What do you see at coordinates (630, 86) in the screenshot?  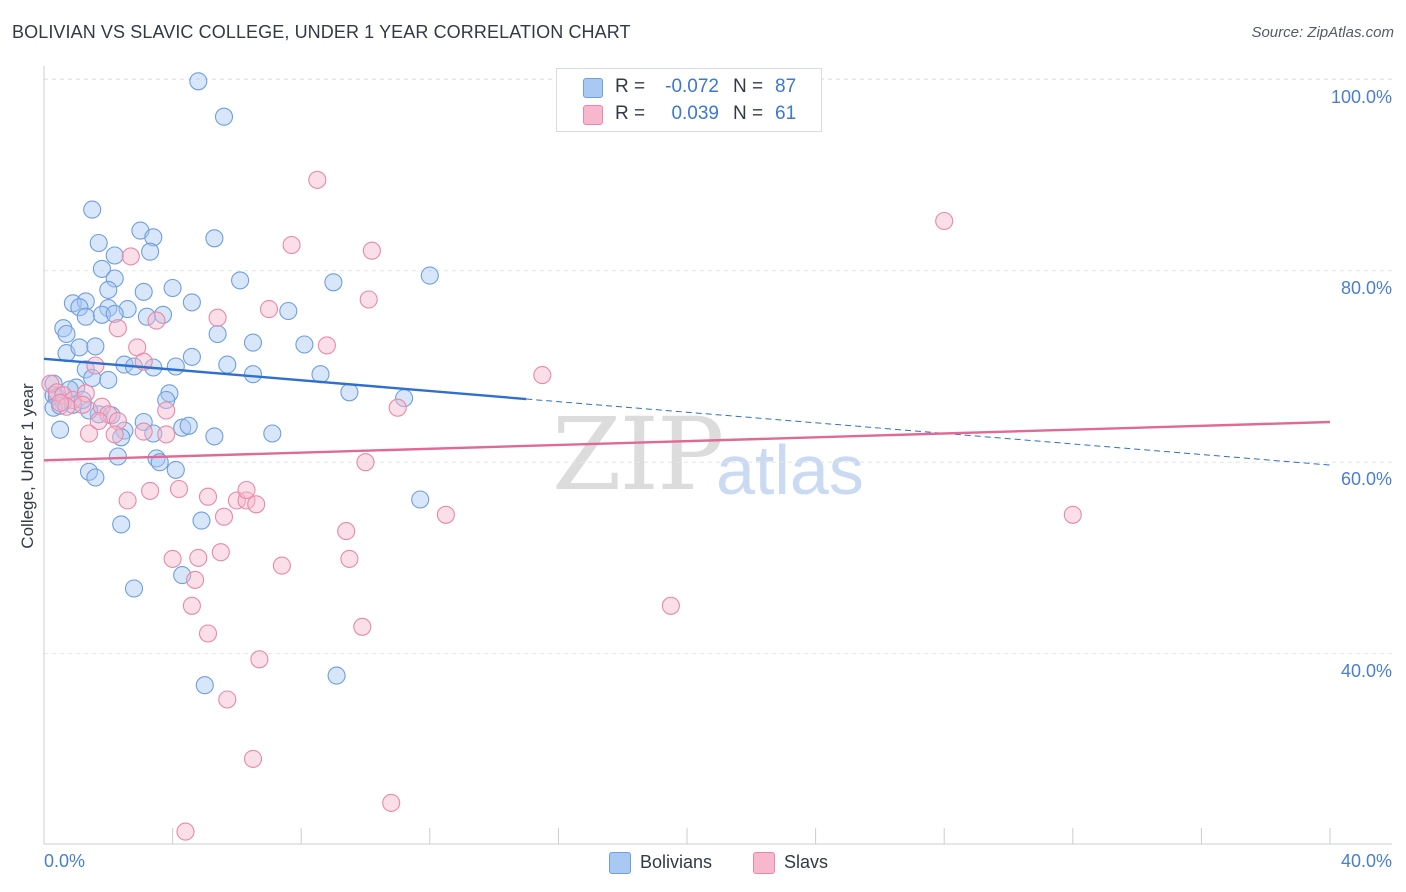 I see `legend-r-label: R =` at bounding box center [630, 86].